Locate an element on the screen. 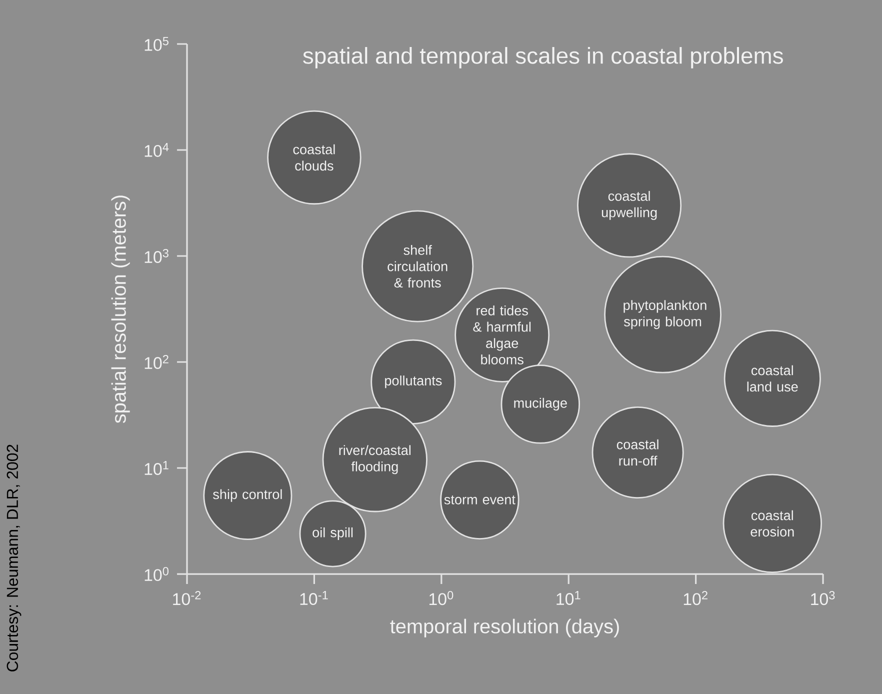 The width and height of the screenshot is (882, 694). x-axis-title: temporal resolution (days) is located at coordinates (504, 628).